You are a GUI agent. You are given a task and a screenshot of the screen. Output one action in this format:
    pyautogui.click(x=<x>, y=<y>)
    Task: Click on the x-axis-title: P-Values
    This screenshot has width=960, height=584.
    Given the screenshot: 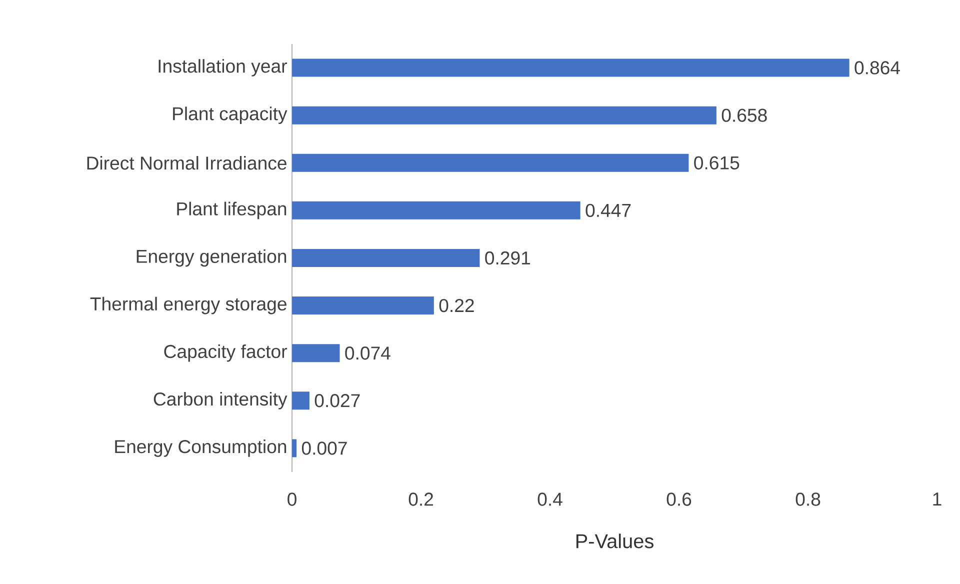 What is the action you would take?
    pyautogui.click(x=615, y=541)
    